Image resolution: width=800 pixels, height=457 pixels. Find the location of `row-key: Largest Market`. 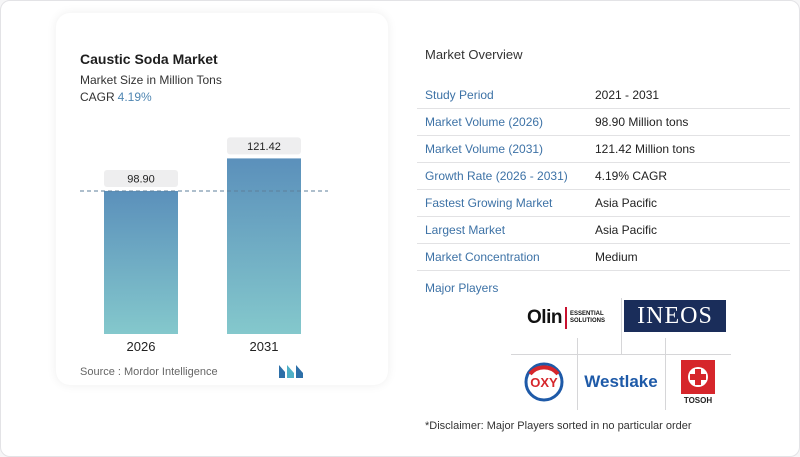

row-key: Largest Market is located at coordinates (465, 230).